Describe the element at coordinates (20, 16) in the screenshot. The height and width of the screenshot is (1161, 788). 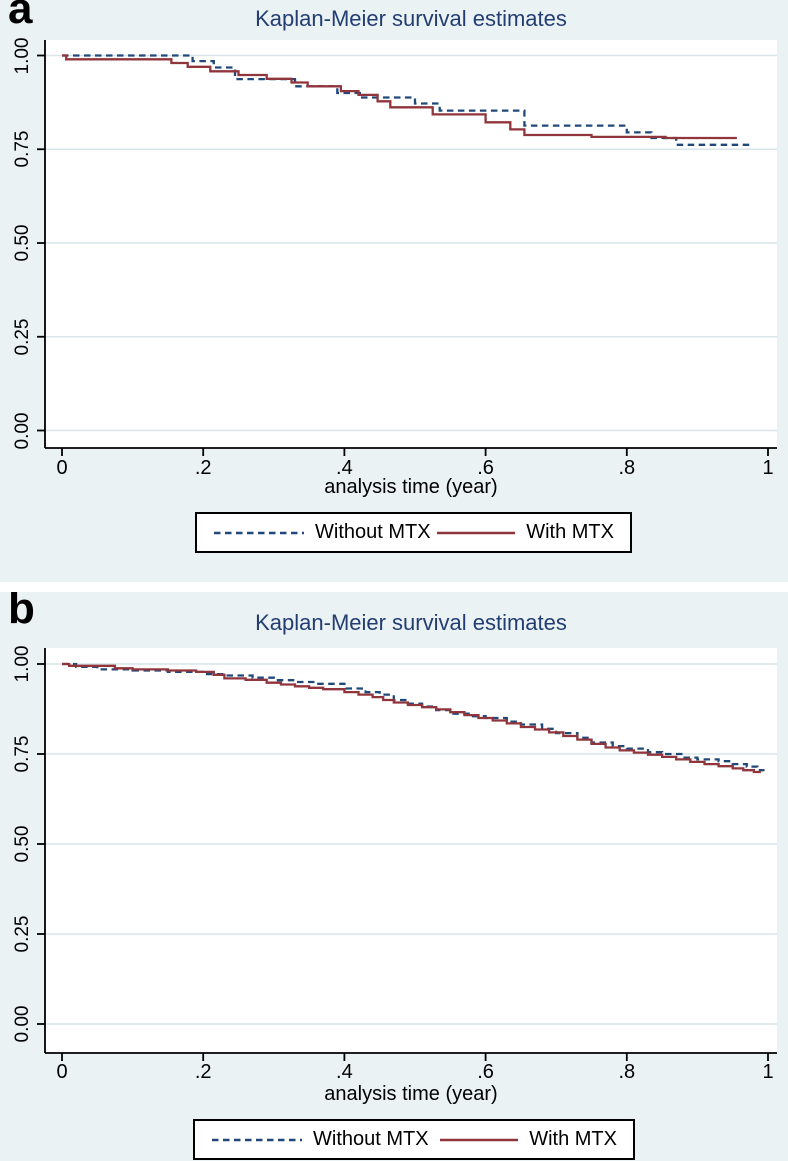
I see `panel-label-a: a` at that location.